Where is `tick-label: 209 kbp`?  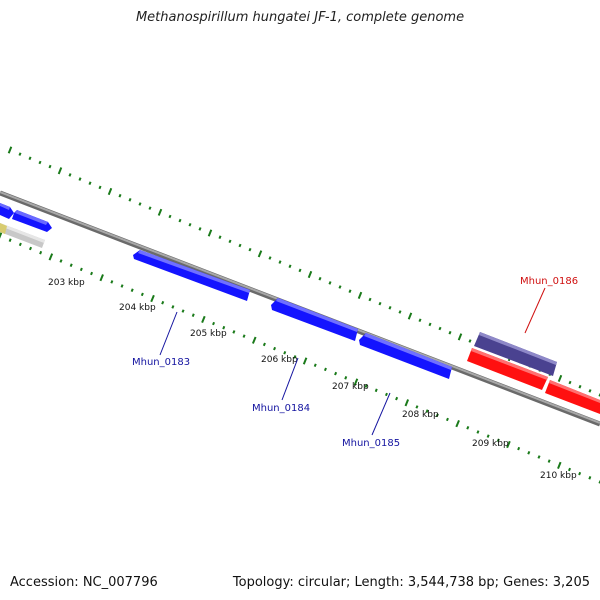 tick-label: 209 kbp is located at coordinates (490, 444).